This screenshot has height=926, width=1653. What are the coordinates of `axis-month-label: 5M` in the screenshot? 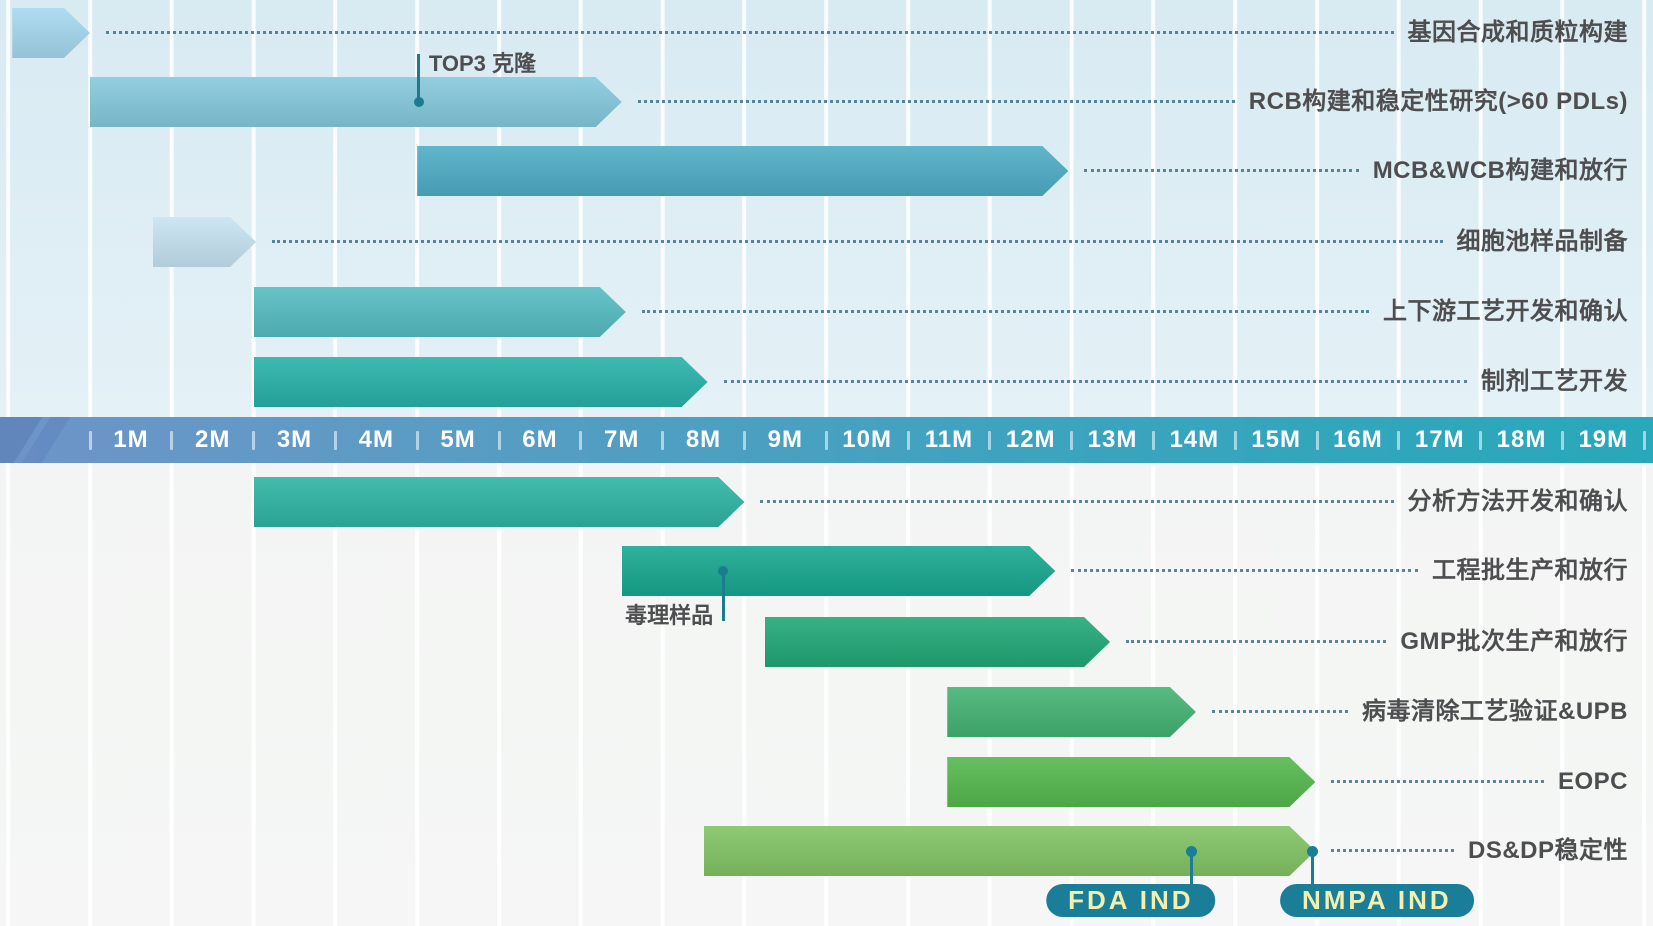 It's located at (458, 439).